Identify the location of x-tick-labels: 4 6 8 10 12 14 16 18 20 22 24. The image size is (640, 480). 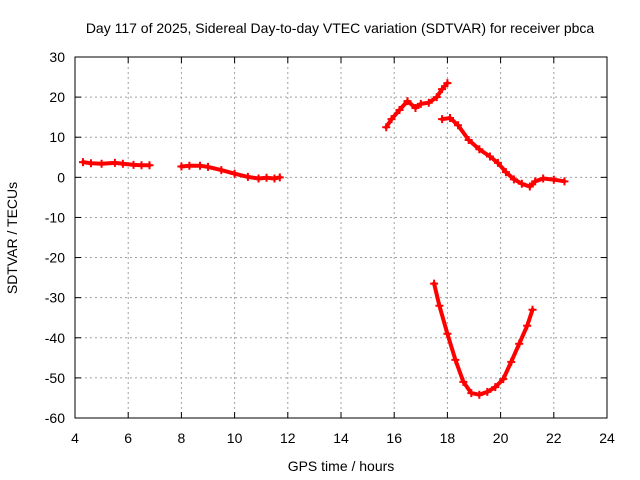
(343, 438).